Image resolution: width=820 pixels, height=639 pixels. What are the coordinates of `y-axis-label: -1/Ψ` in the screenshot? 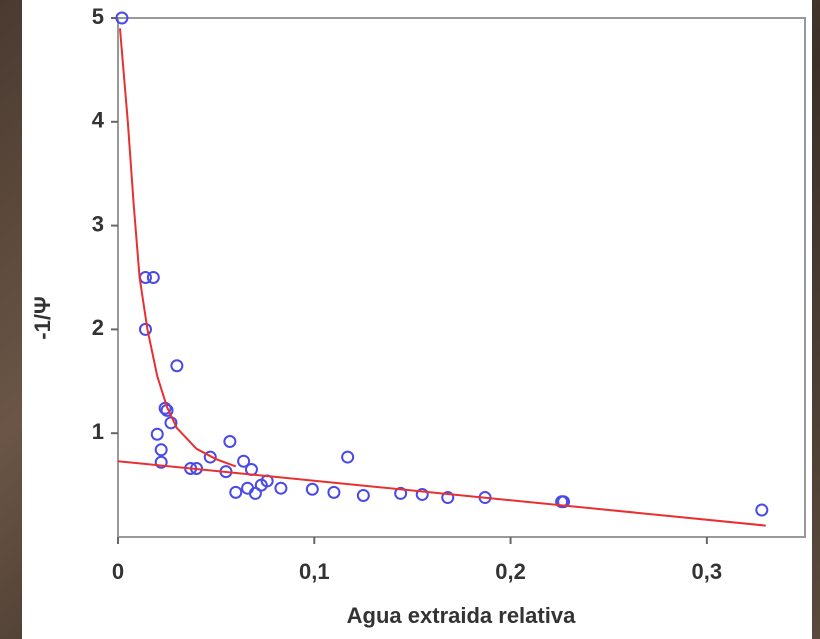 It's located at (42, 317).